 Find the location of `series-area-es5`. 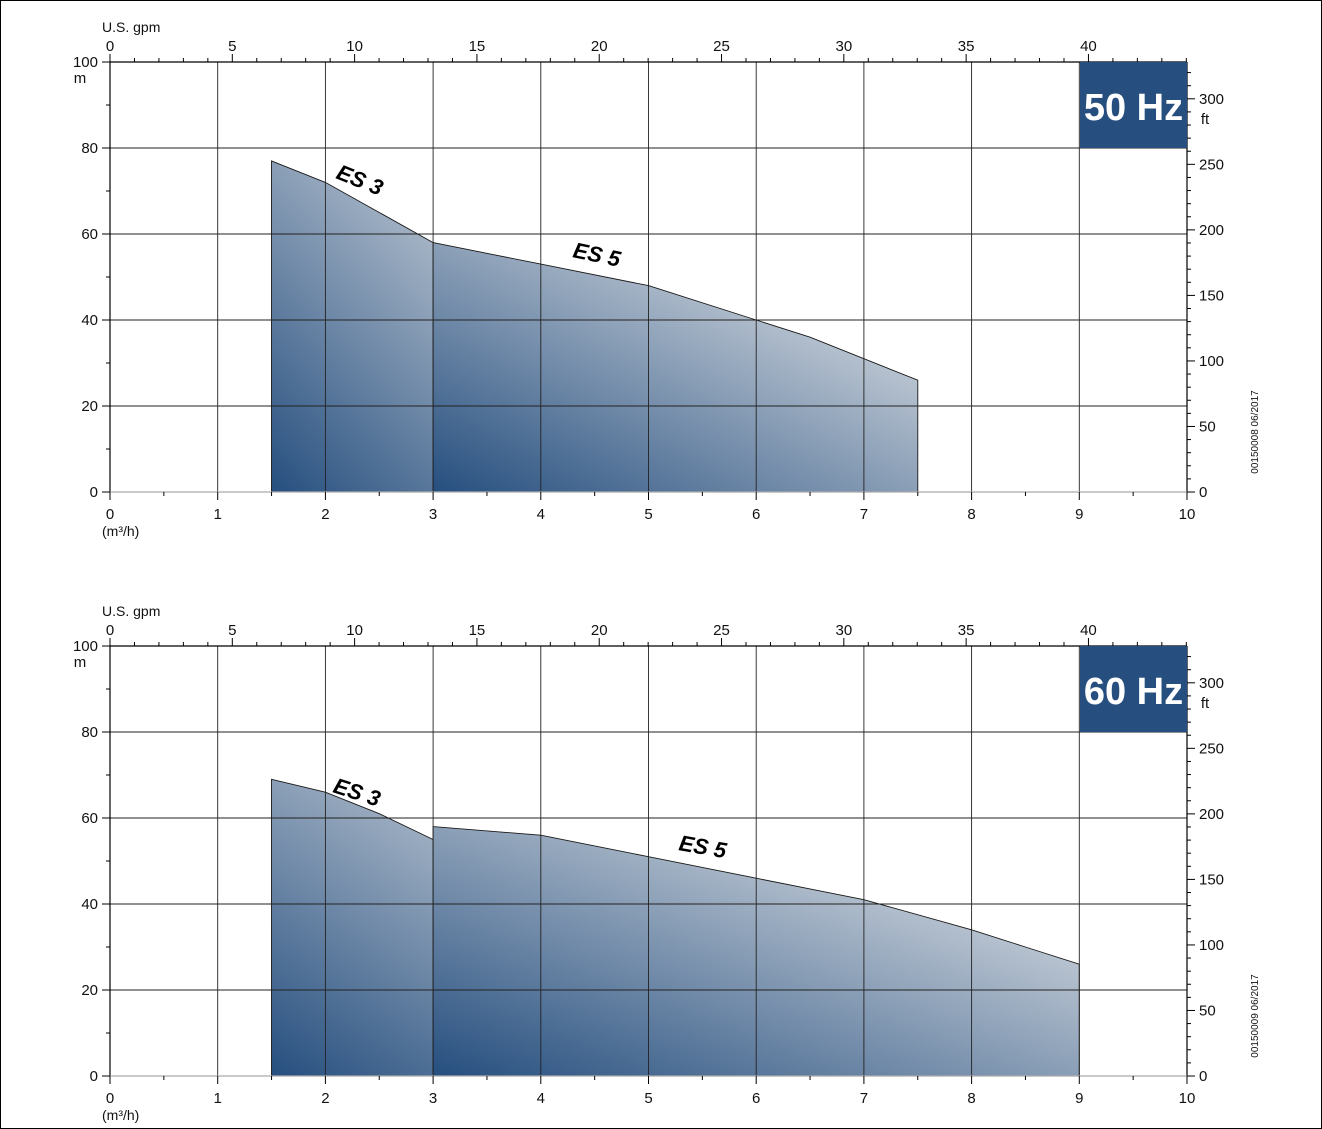

series-area-es5 is located at coordinates (675, 367).